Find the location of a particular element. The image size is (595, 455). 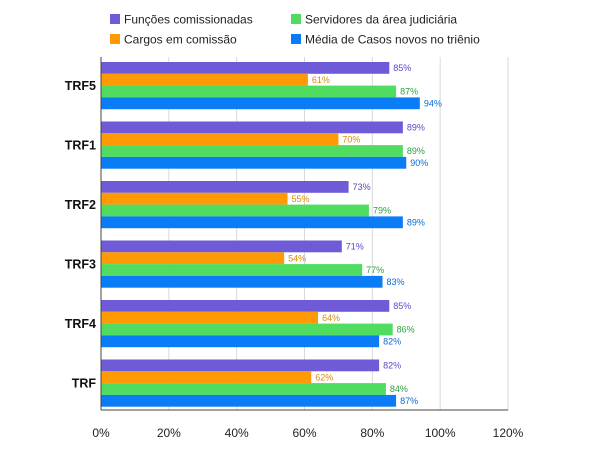

bar-value-label: 84% is located at coordinates (399, 389).